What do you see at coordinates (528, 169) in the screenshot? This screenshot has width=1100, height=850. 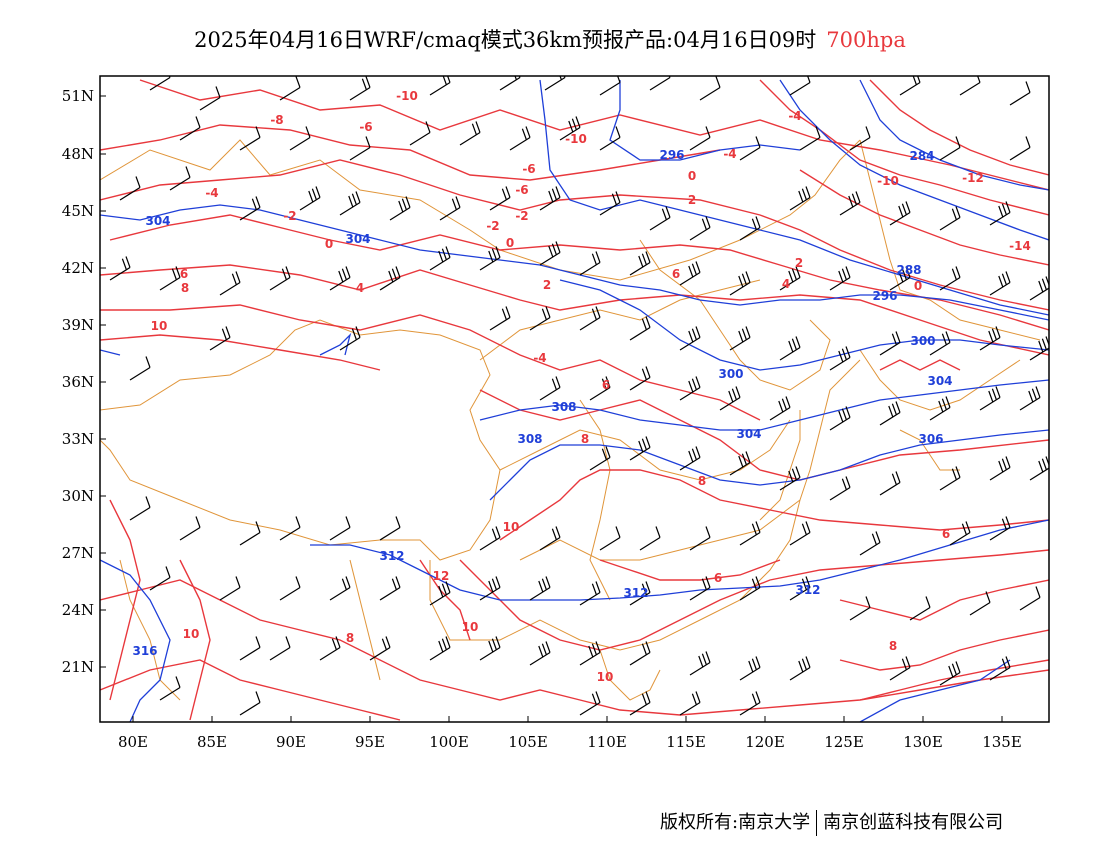 I see `temperature-label: -6` at bounding box center [528, 169].